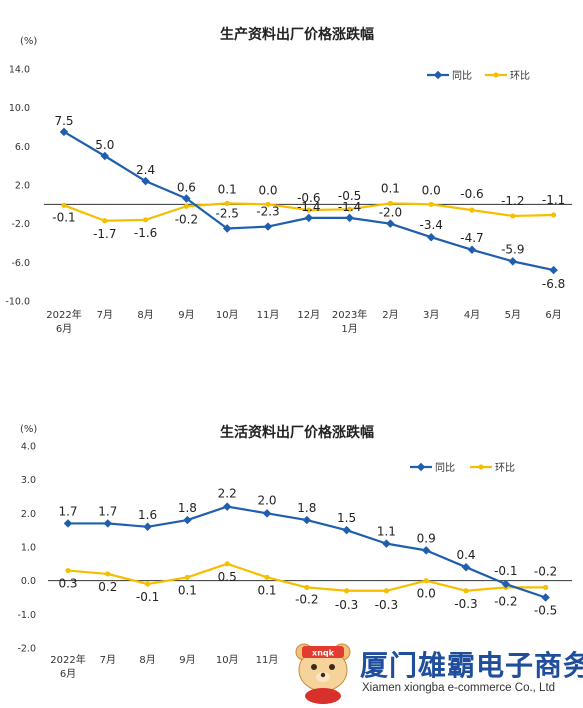 The image size is (583, 708). Describe the element at coordinates (346, 518) in the screenshot. I see `data-label-yoy: 1.5` at that location.